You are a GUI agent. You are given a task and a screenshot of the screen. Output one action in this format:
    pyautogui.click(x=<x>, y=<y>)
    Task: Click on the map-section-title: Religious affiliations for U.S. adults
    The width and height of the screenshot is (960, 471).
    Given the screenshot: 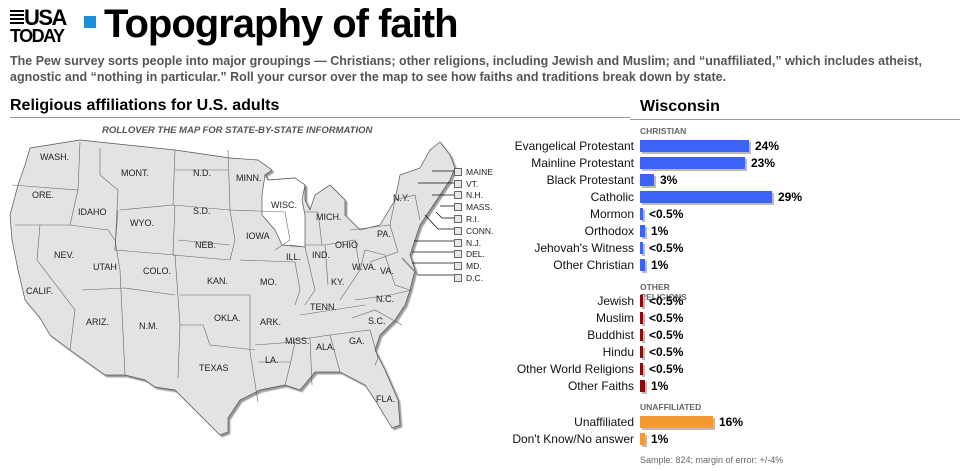 What is the action you would take?
    pyautogui.click(x=145, y=105)
    